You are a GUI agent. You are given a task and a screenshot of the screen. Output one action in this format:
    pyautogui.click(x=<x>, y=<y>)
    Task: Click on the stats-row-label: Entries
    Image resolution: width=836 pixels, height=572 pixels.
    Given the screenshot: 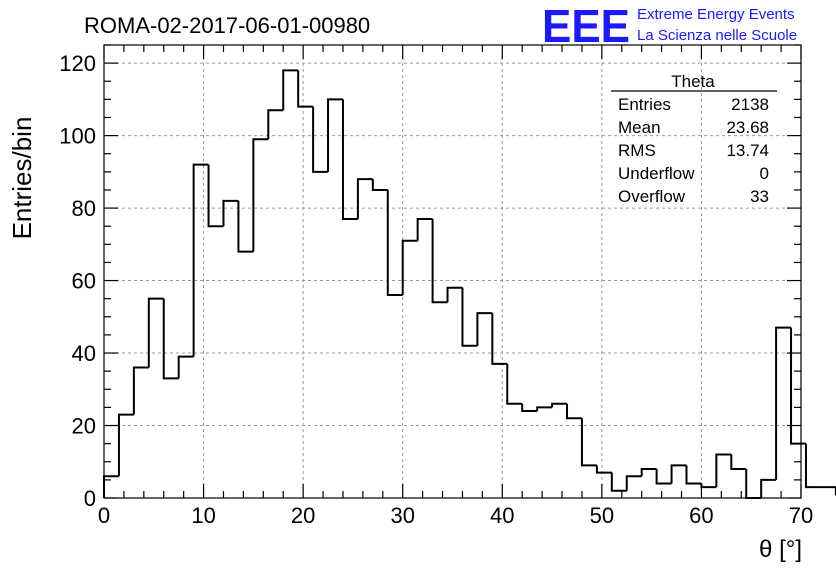 What is the action you would take?
    pyautogui.click(x=644, y=104)
    